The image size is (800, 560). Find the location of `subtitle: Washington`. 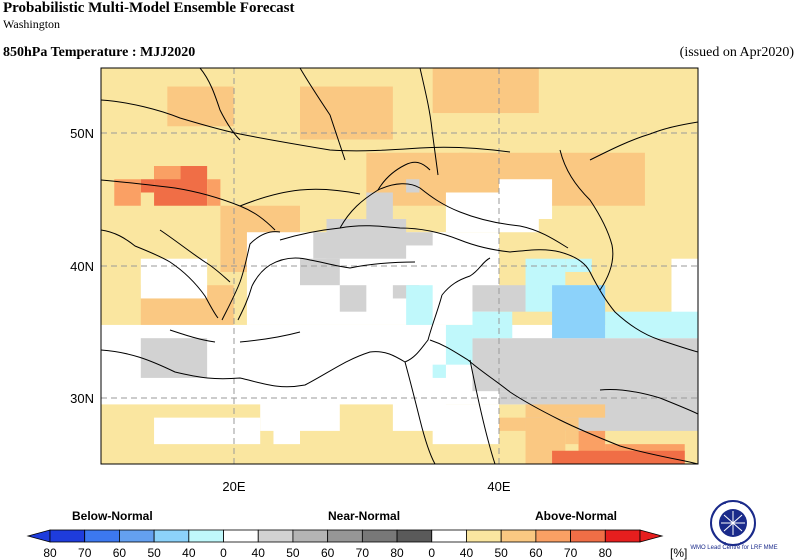

subtitle: Washington is located at coordinates (32, 24).